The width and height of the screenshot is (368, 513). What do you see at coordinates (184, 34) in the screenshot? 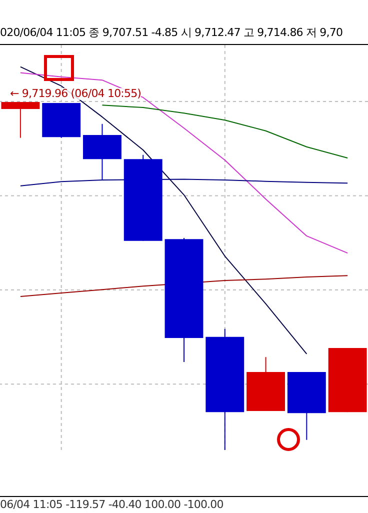
I see `chart-title: 020/06/04 11:05 종 9,707.51 -4.85 시 9,712.47 고 9,714.86 저 9,70` at bounding box center [184, 34].